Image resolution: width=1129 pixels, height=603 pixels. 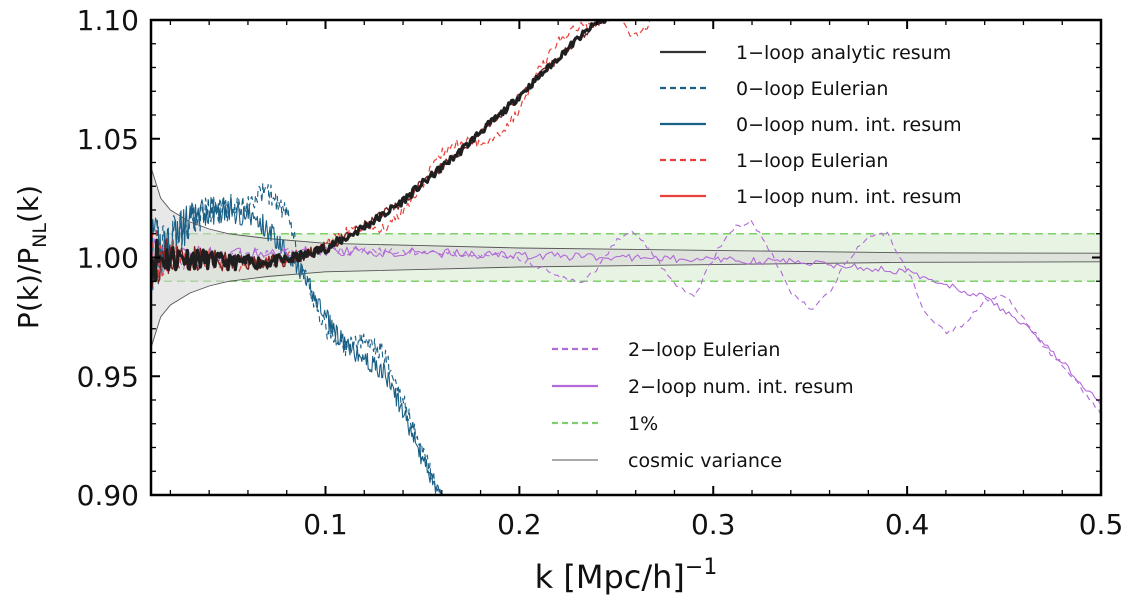 What do you see at coordinates (843, 53) in the screenshot?
I see `legend-label: 1−loop analytic resum` at bounding box center [843, 53].